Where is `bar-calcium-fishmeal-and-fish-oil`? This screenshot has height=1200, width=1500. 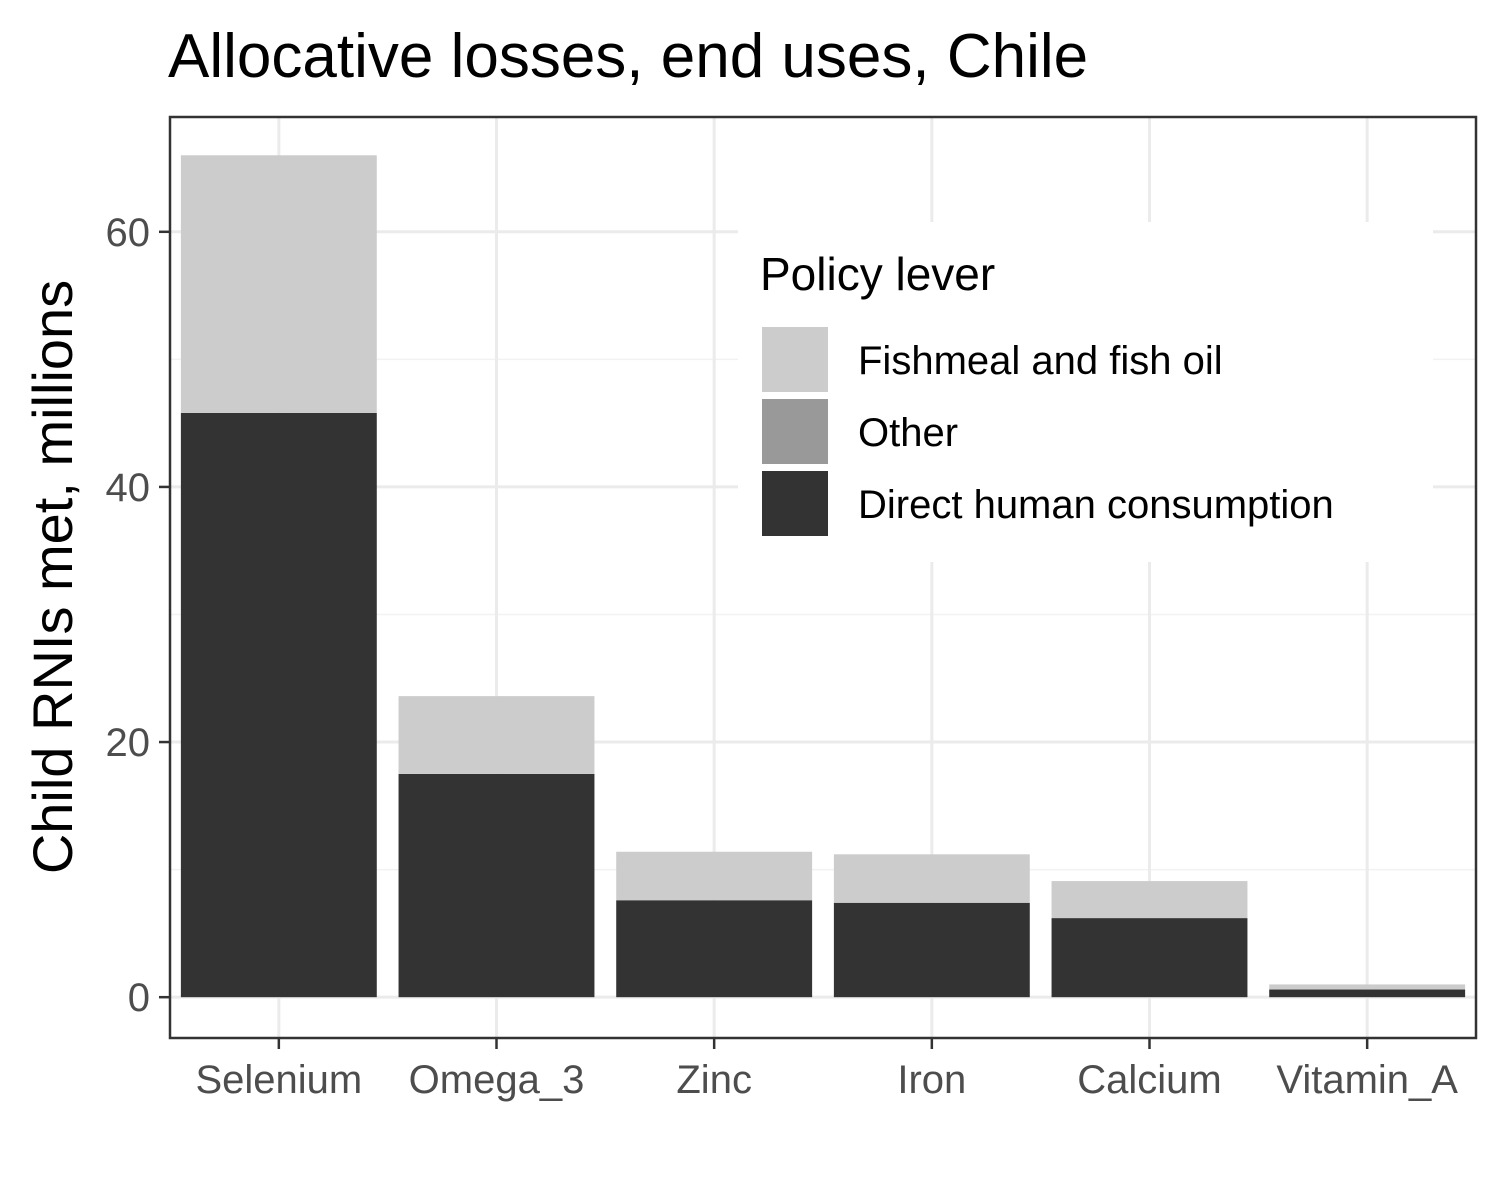
bar-calcium-fishmeal-and-fish-oil is located at coordinates (1149, 900).